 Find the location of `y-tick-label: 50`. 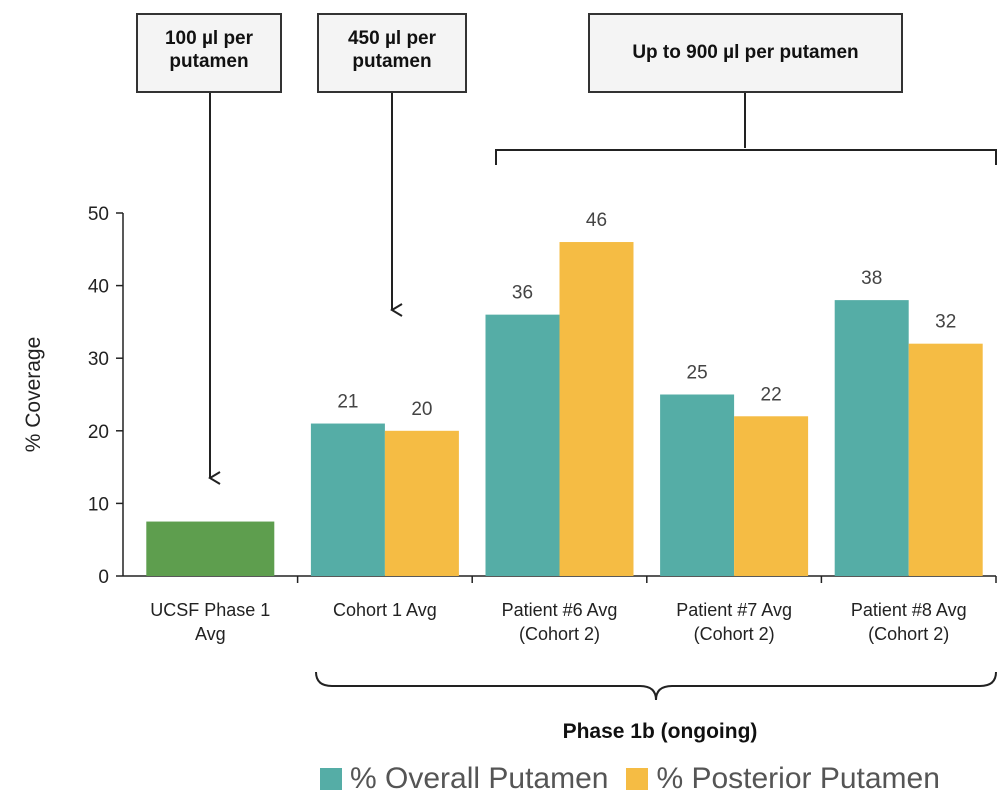

y-tick-label: 50 is located at coordinates (98, 214).